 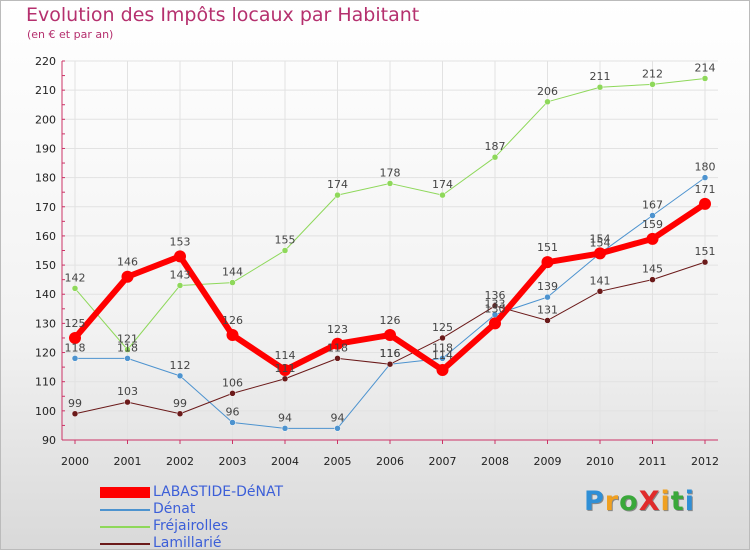 I want to click on data-label-d-nat: 167, so click(x=652, y=205).